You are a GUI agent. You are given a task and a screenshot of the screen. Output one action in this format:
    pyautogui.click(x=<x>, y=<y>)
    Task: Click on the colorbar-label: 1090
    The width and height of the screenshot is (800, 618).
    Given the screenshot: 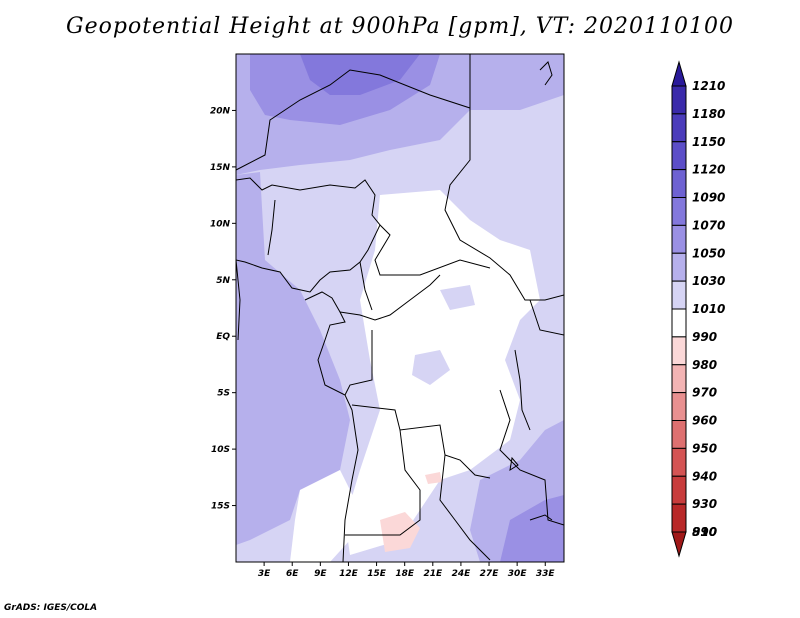 What is the action you would take?
    pyautogui.click(x=708, y=198)
    